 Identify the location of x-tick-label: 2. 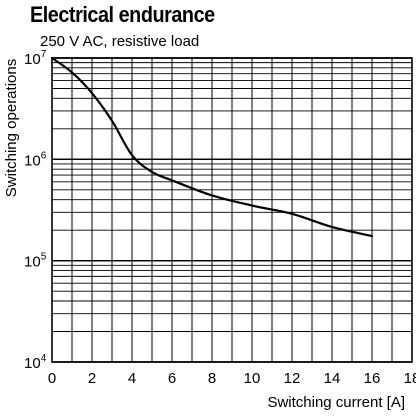
(92, 378).